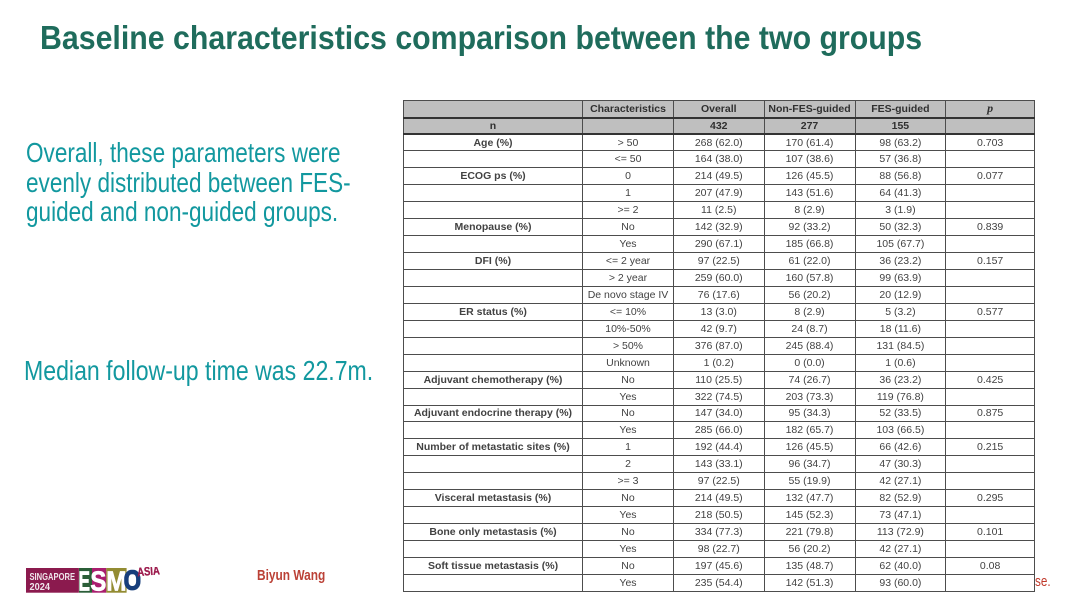  What do you see at coordinates (40, 587) in the screenshot?
I see `svg-text: 2024` at bounding box center [40, 587].